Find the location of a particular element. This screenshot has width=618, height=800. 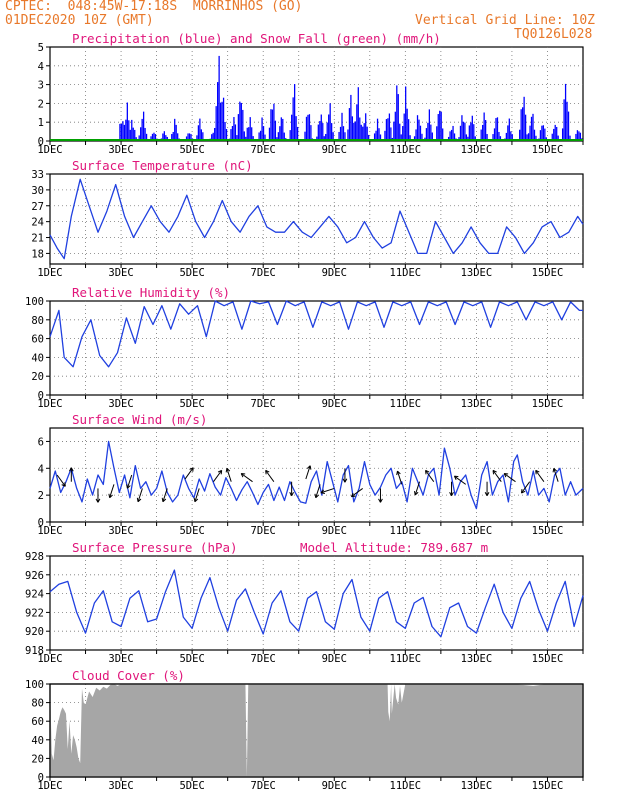

y-tick-label: 918 is located at coordinates (34, 651).